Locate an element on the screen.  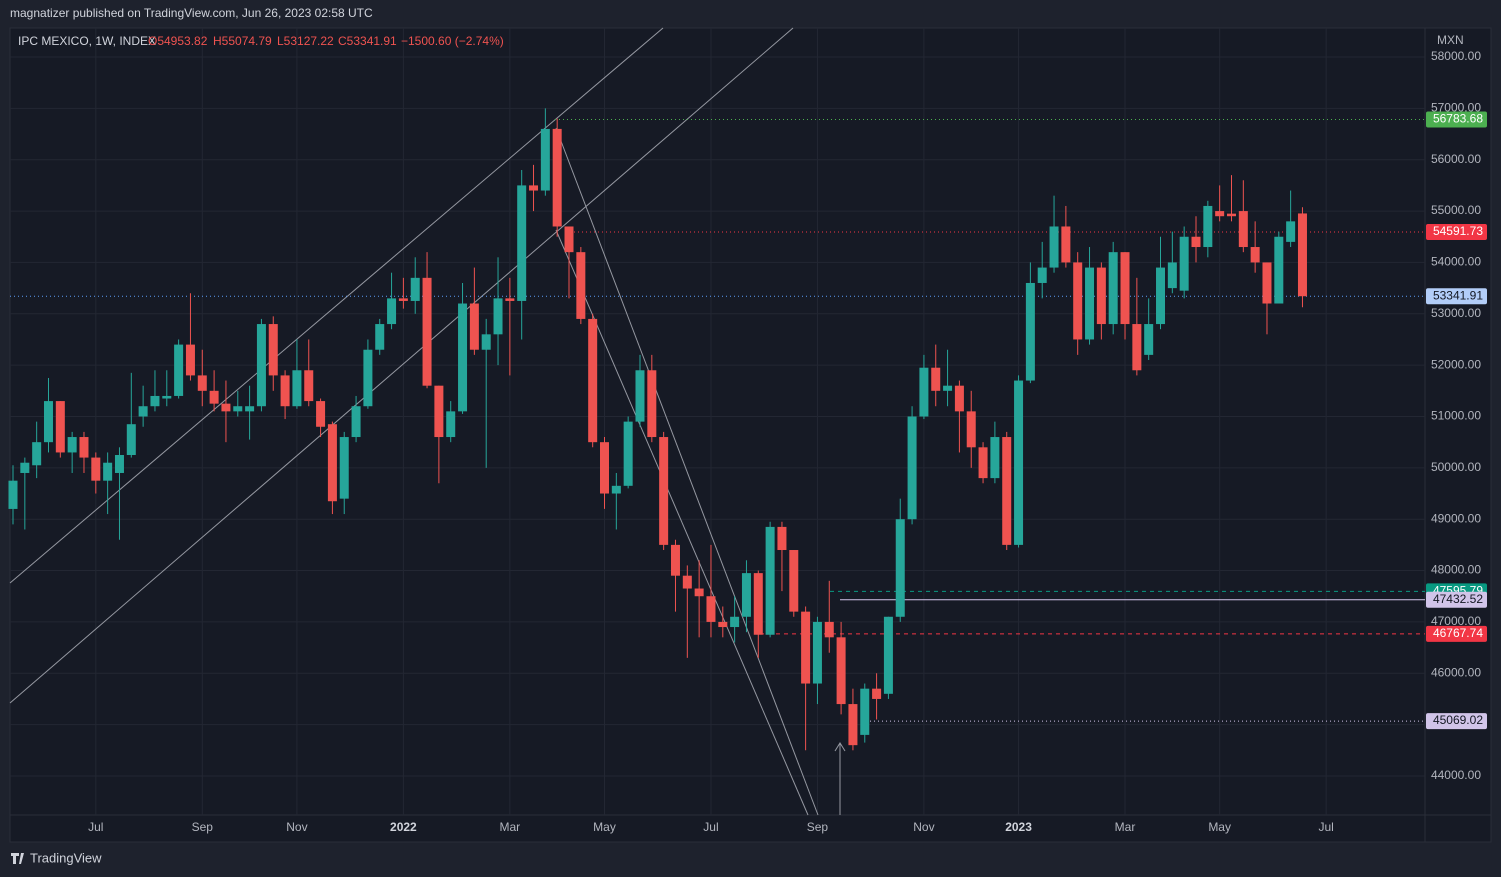
y-tick-label: 58000.00 is located at coordinates (1456, 56).